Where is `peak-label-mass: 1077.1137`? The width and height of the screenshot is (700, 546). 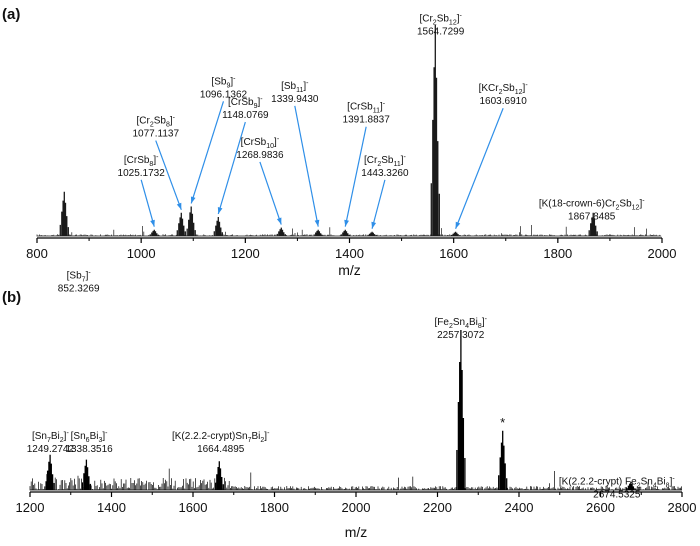
peak-label-mass: 1077.1137 is located at coordinates (155, 134).